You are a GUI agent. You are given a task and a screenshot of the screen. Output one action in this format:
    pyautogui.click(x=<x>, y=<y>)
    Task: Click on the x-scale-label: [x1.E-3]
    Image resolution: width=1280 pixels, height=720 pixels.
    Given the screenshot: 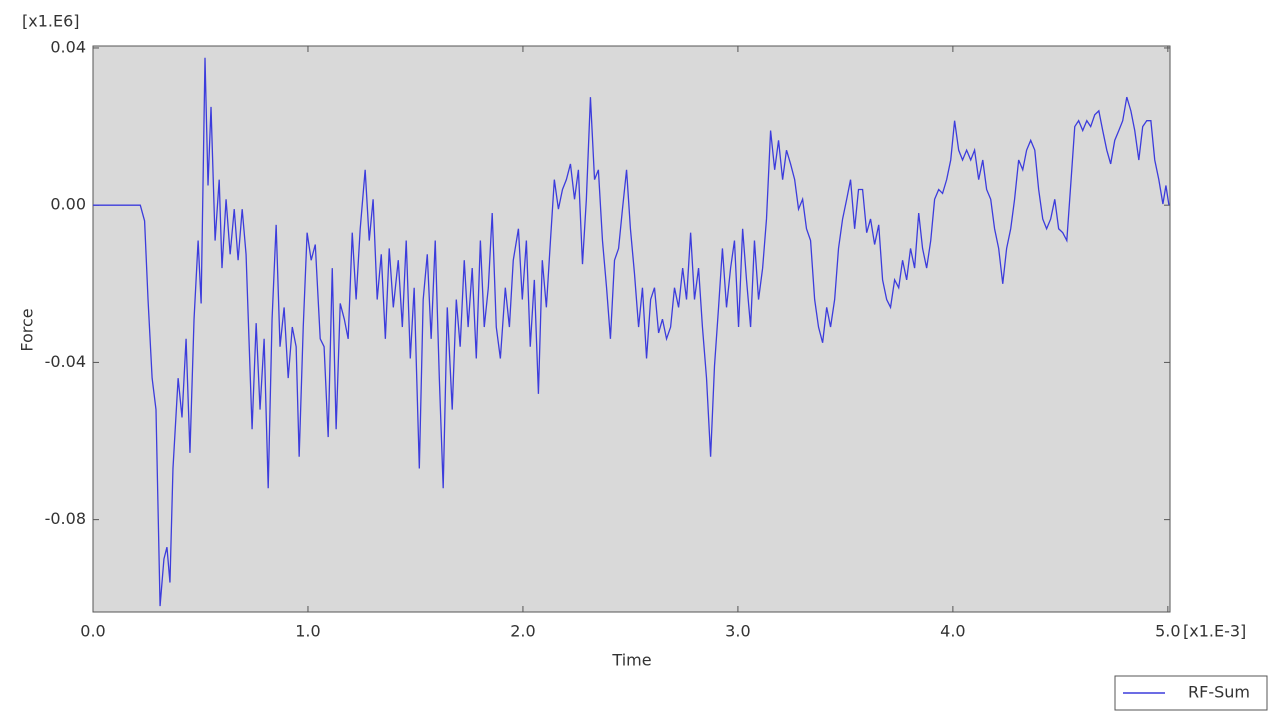 What is the action you would take?
    pyautogui.click(x=1214, y=631)
    